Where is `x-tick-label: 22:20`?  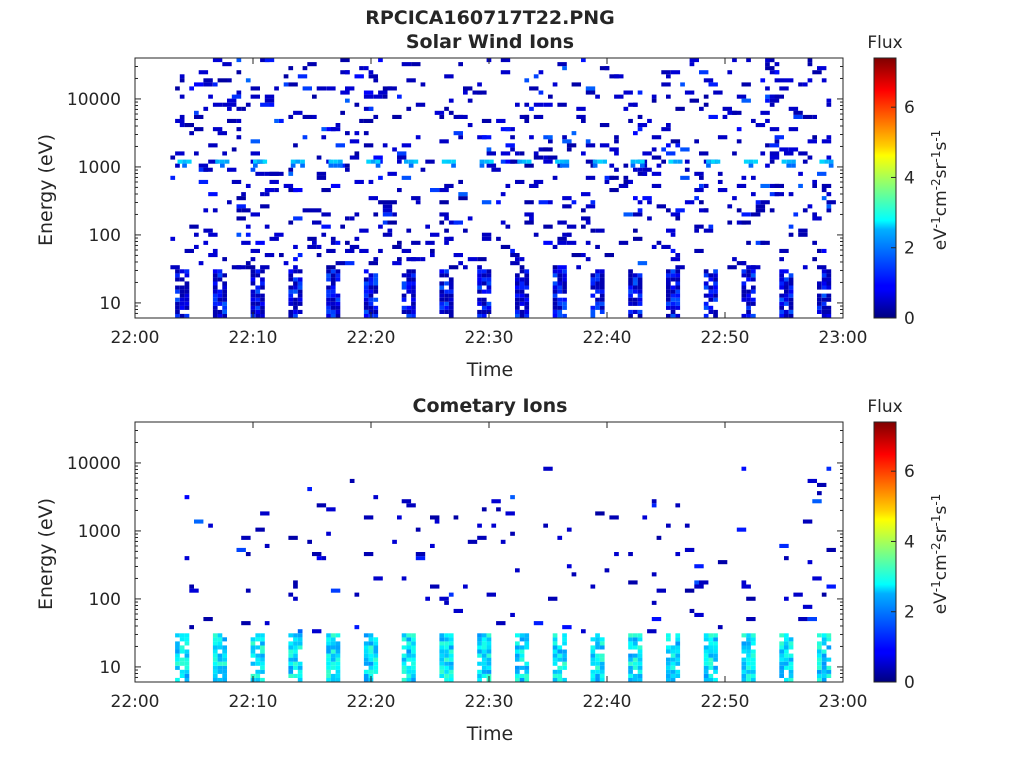
x-tick-label: 22:20 is located at coordinates (371, 338).